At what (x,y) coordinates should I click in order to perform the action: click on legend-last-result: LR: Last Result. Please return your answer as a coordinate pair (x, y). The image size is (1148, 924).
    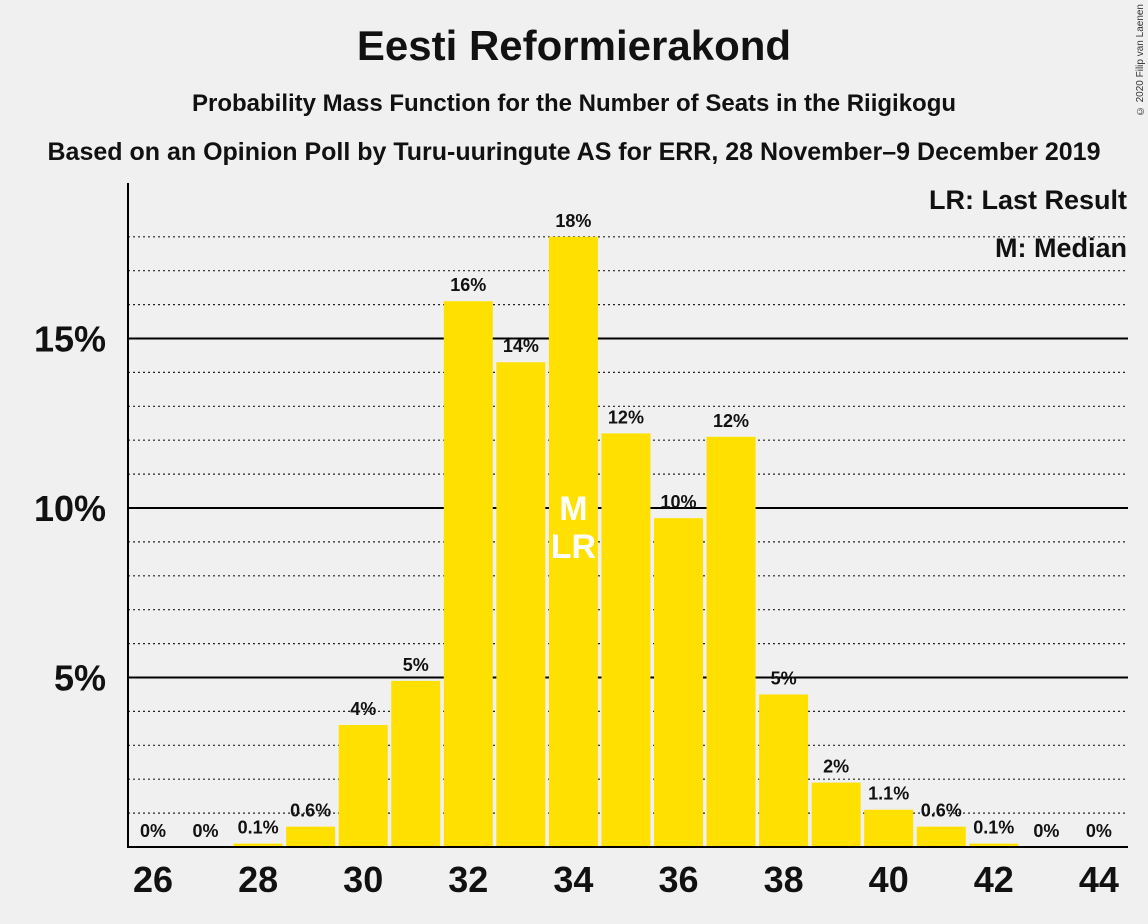
    Looking at the image, I should click on (1028, 200).